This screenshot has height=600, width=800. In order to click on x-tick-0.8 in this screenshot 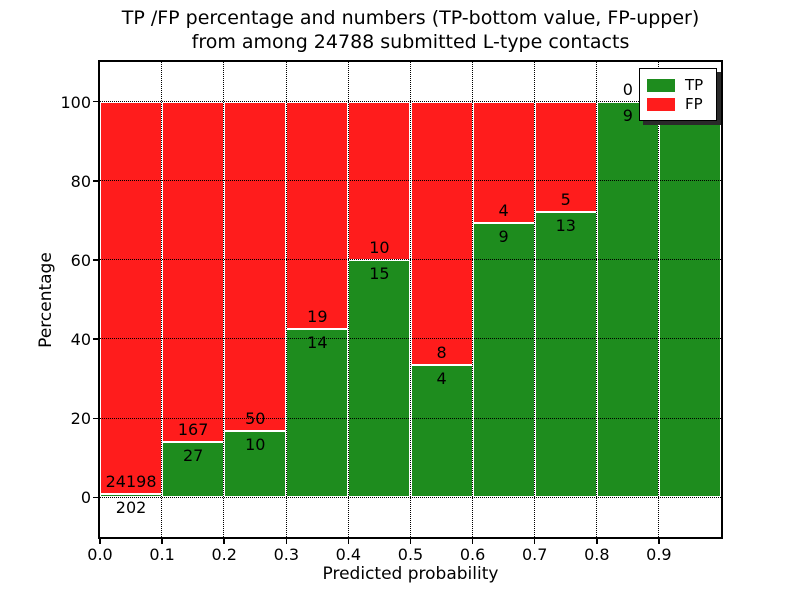, I will do `click(597, 541)`.